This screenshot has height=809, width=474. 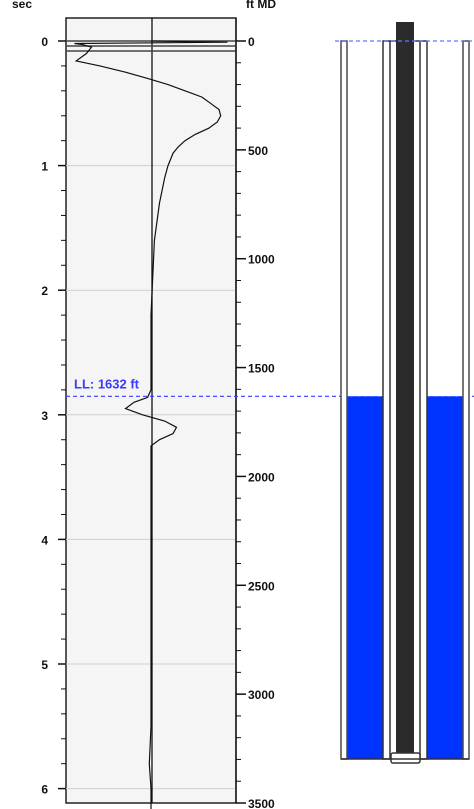 What do you see at coordinates (44, 291) in the screenshot?
I see `left-tick-label-2: 2` at bounding box center [44, 291].